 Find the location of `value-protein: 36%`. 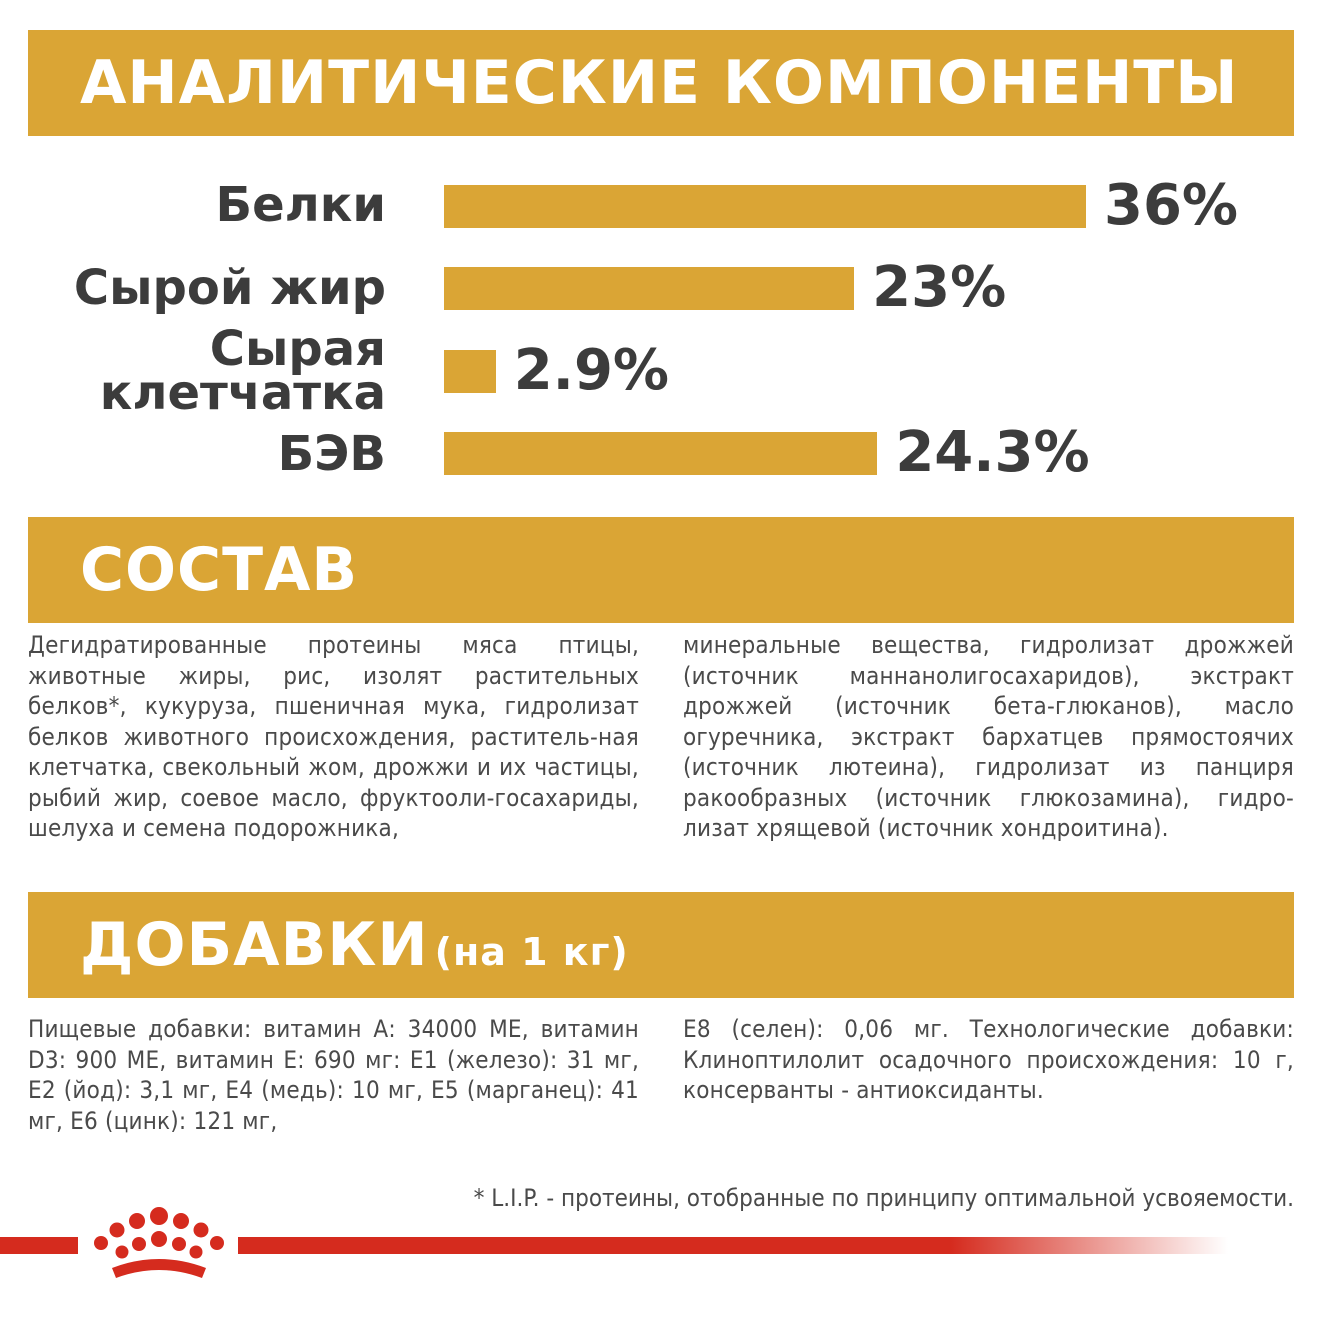

value-protein: 36% is located at coordinates (1171, 205).